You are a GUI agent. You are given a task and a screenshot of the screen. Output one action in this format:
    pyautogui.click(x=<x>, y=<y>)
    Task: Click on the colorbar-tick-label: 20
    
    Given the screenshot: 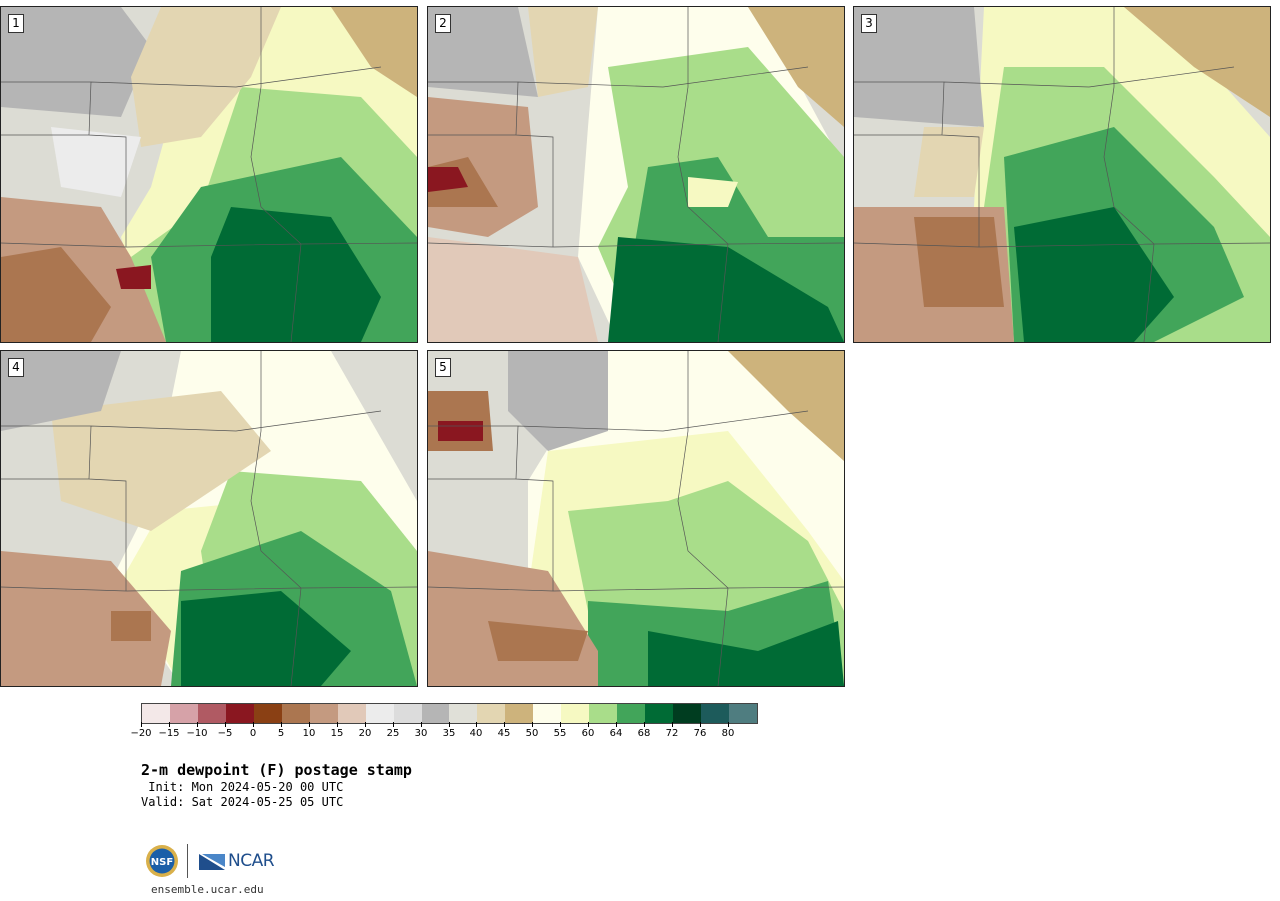 What is the action you would take?
    pyautogui.click(x=365, y=733)
    